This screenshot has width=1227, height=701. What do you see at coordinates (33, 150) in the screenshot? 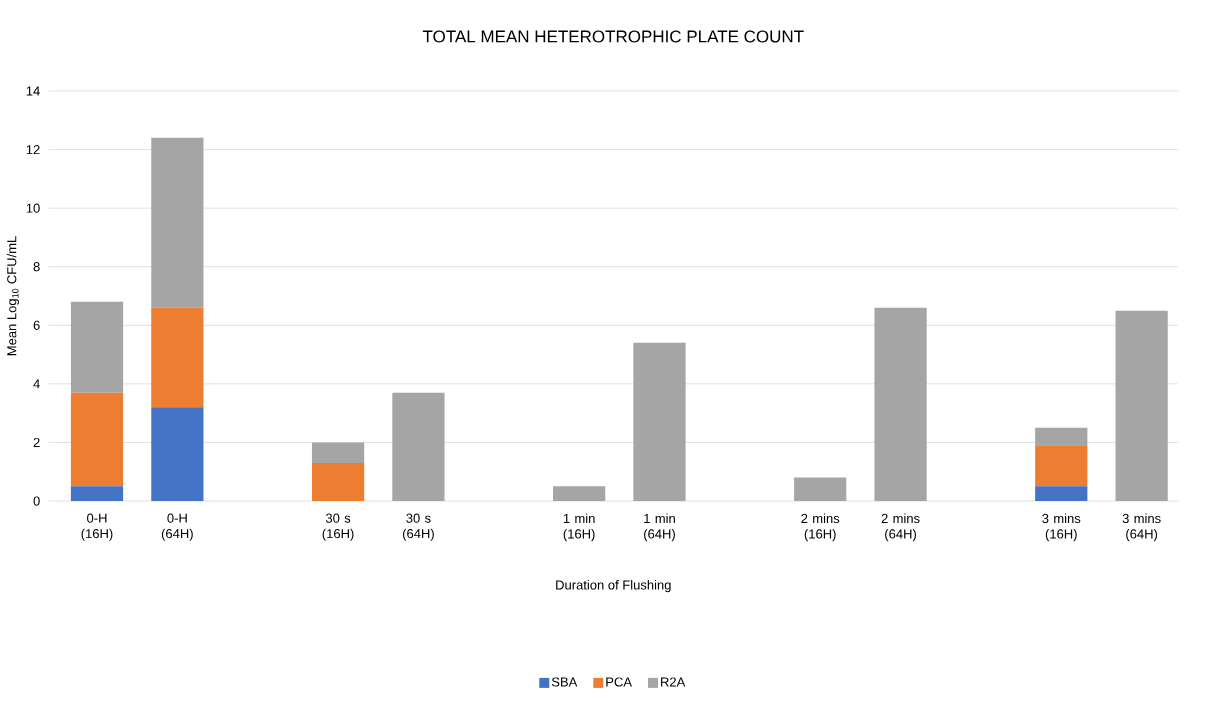
I see `y-tick-label: 12` at bounding box center [33, 150].